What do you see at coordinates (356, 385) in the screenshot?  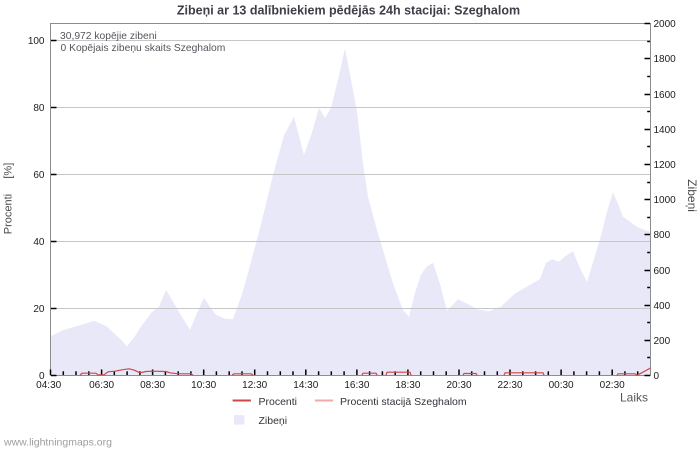 I see `svg-text: 16:30` at bounding box center [356, 385].